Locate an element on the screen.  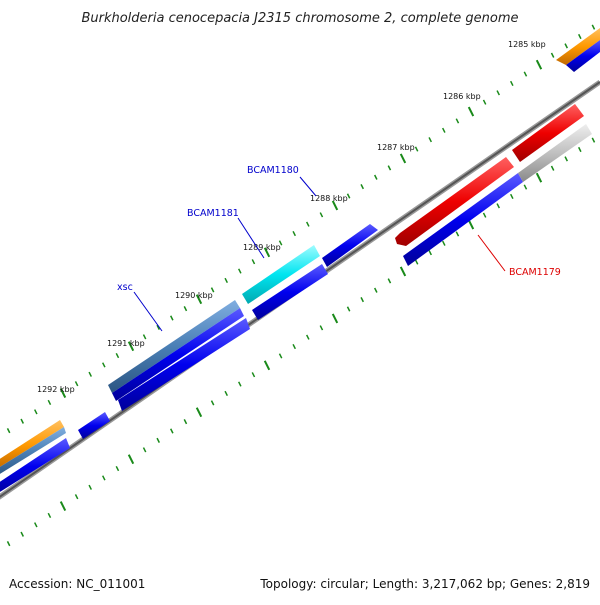
gene-orange-top-right is located at coordinates (578, 46).